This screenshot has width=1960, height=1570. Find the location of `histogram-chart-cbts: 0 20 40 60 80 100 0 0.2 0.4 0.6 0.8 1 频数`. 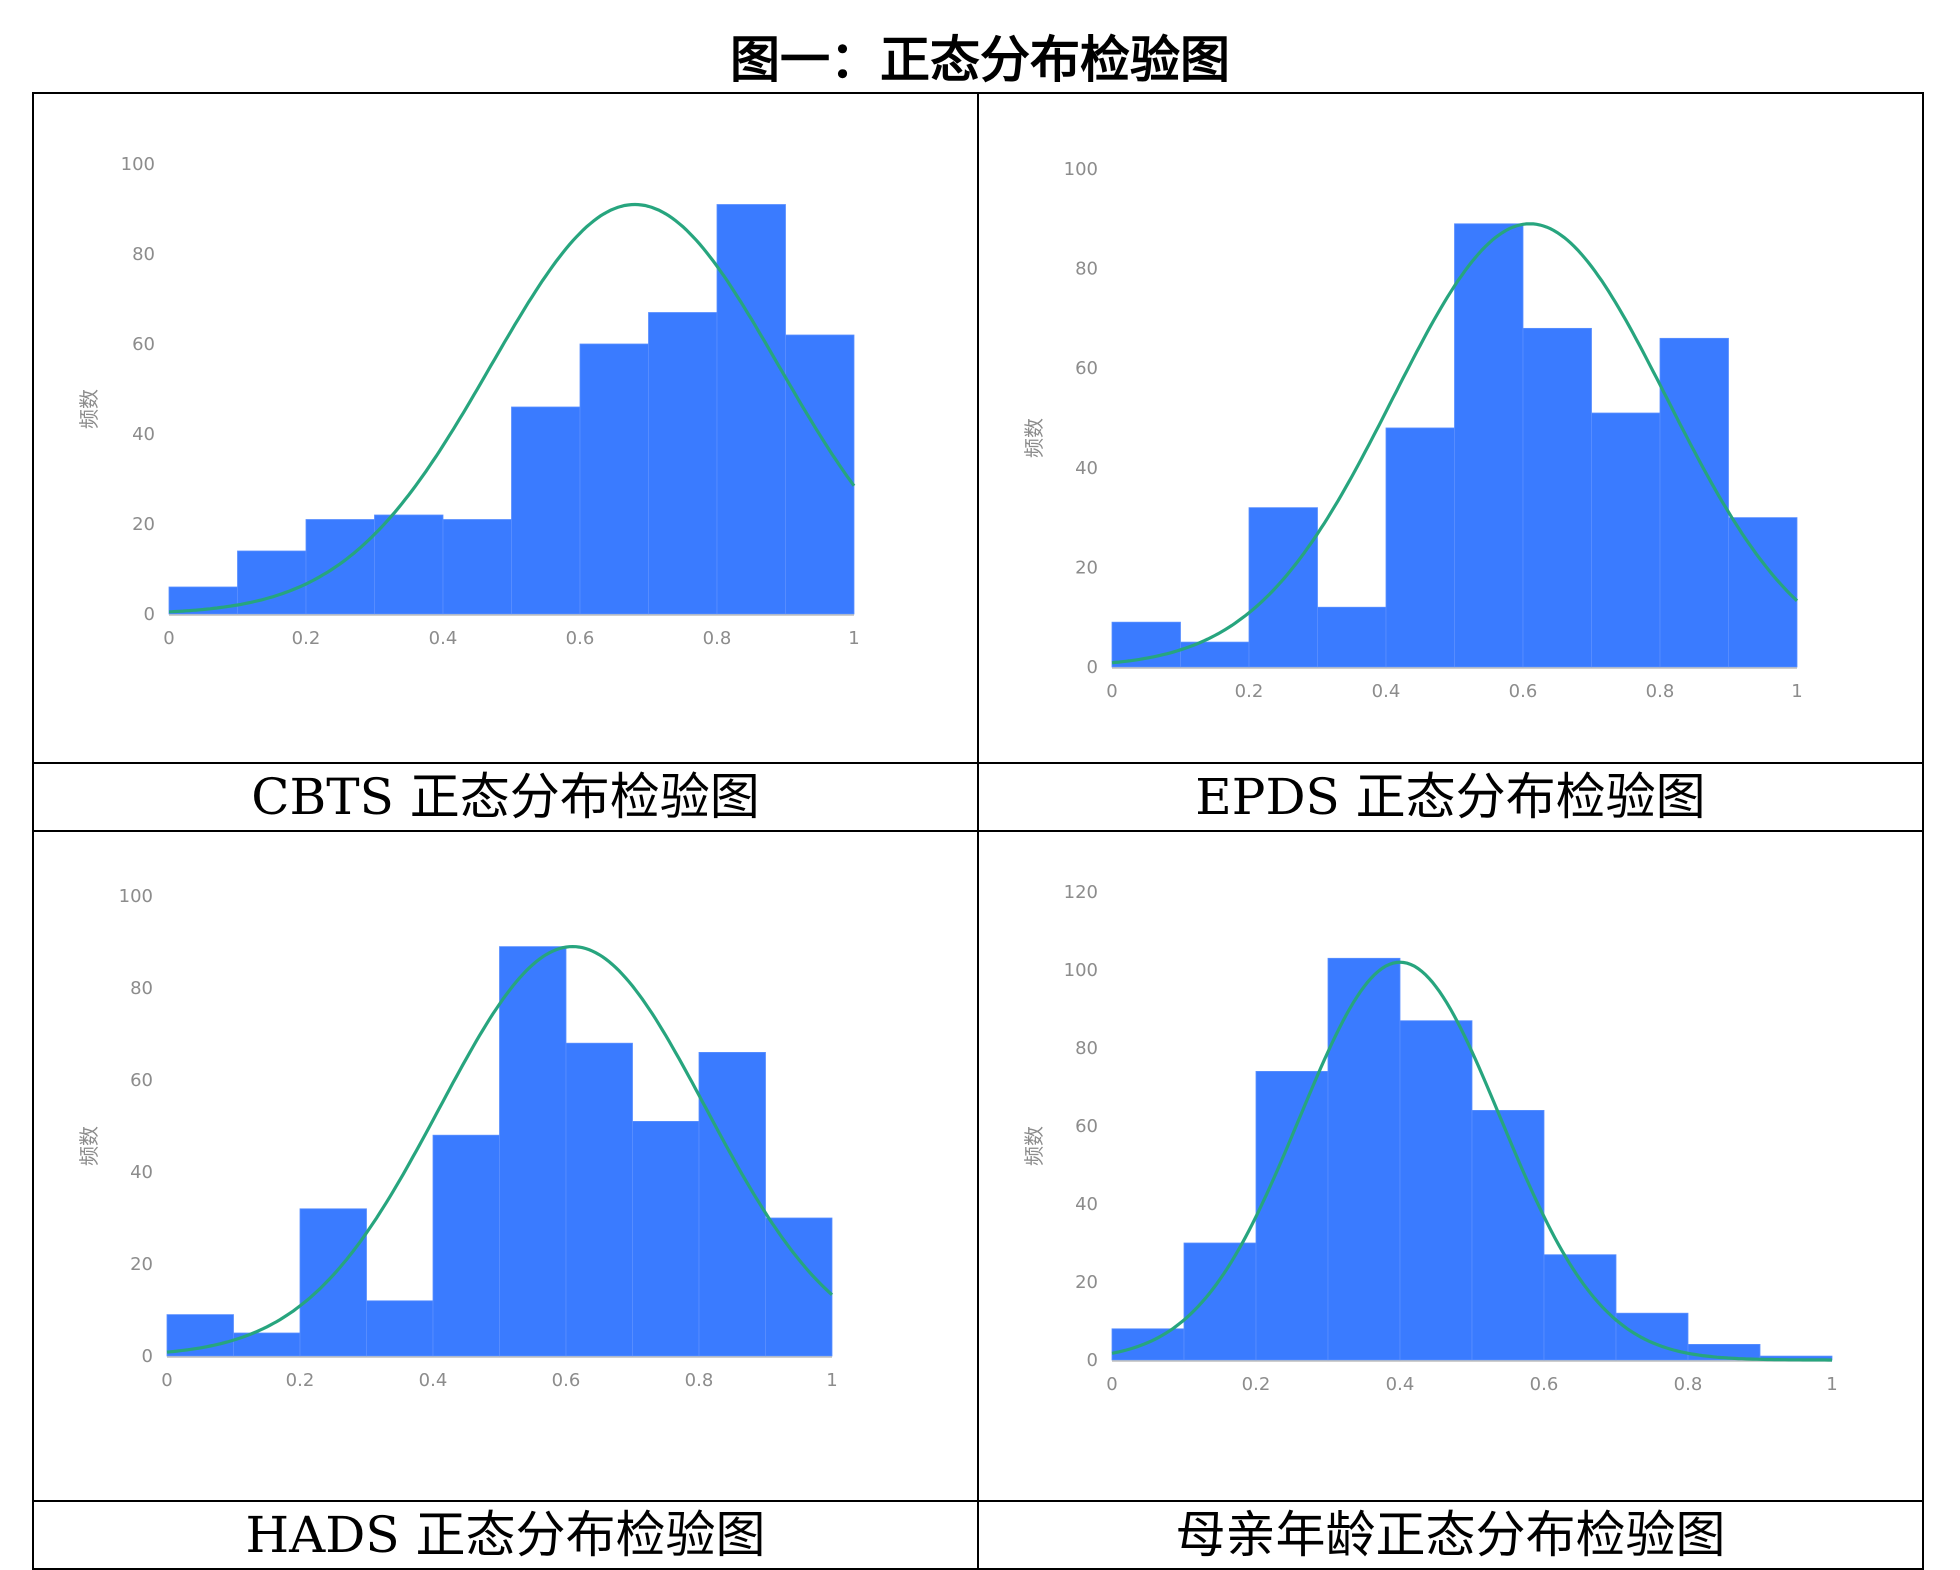

histogram-chart-cbts: 0 20 40 60 80 100 0 0.2 0.4 0.6 0.8 1 频数 is located at coordinates (468, 401).